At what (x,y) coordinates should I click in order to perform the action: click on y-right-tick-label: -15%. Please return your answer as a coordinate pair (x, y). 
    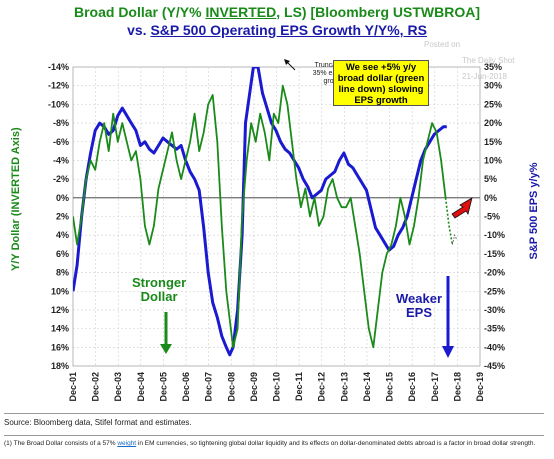
    Looking at the image, I should click on (494, 254).